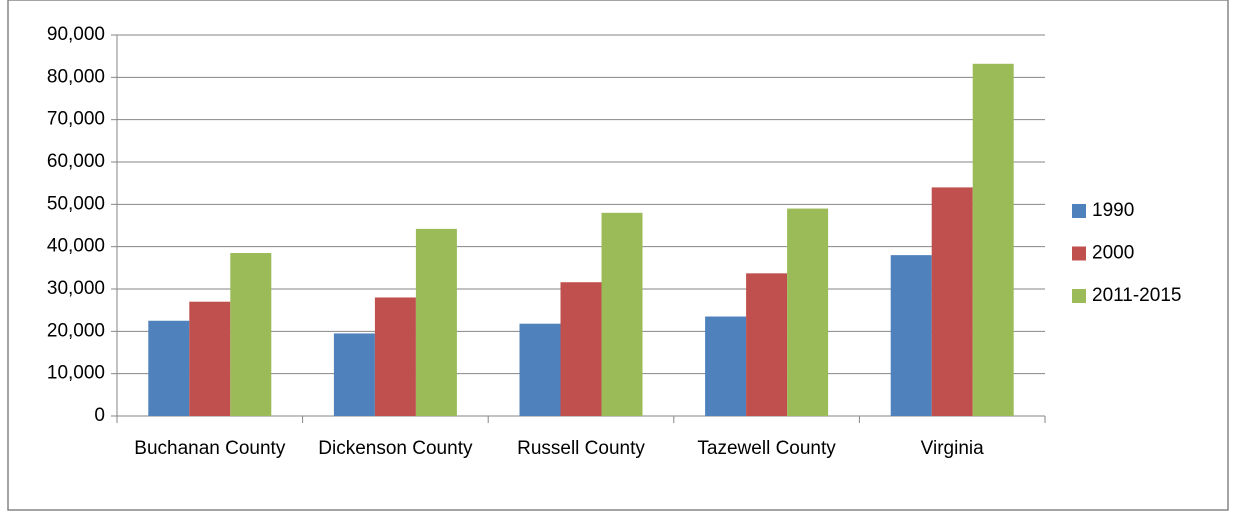 This screenshot has width=1236, height=512. Describe the element at coordinates (210, 448) in the screenshot. I see `x-tick-label: Buchanan County` at that location.